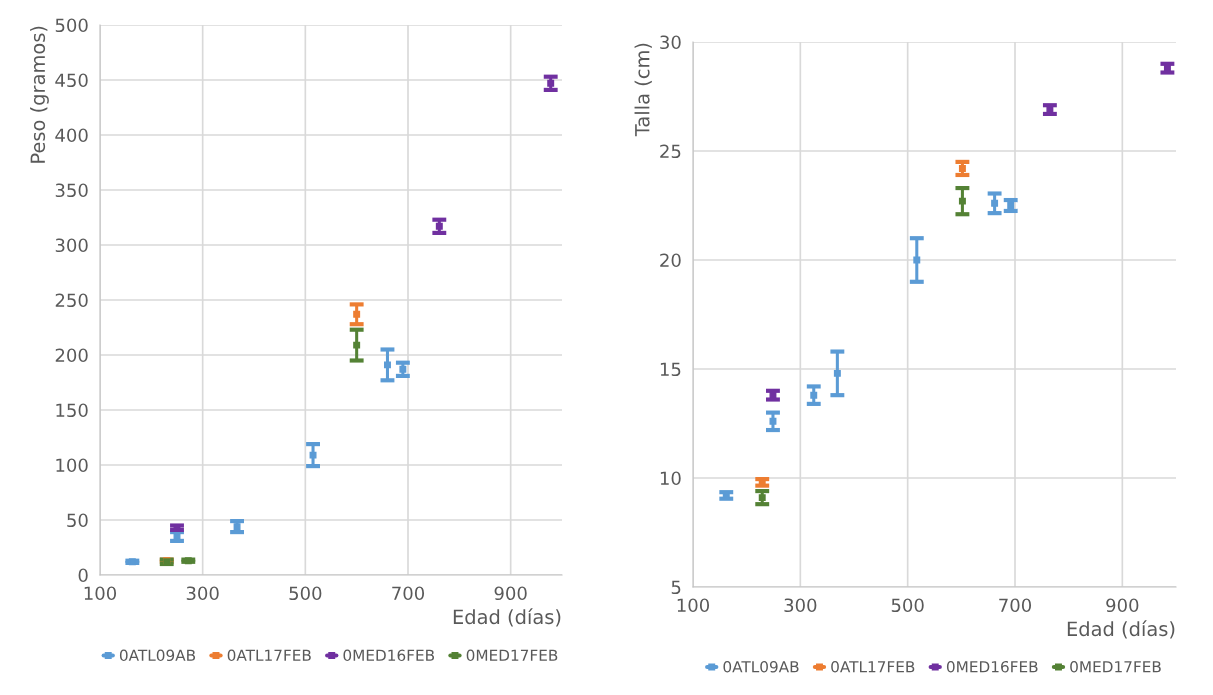  What do you see at coordinates (643, 90) in the screenshot?
I see `y-axis-title: Talla (cm)` at bounding box center [643, 90].